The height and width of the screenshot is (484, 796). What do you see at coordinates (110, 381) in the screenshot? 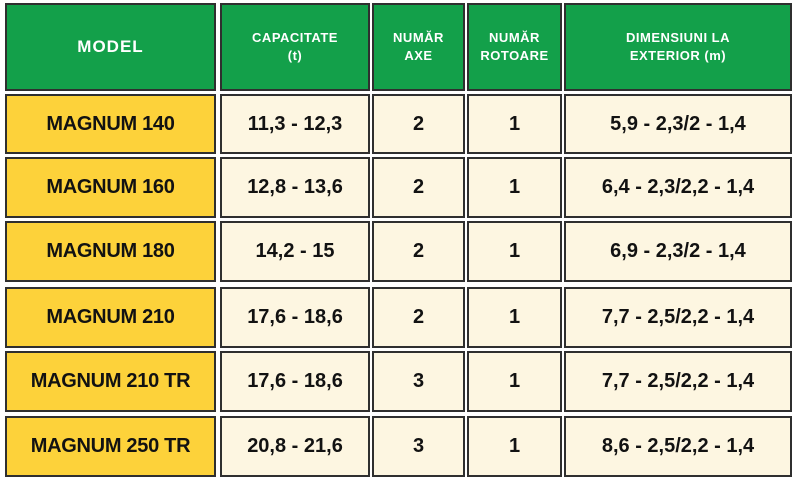
I see `cell-model: MAGNUM 210 TR` at bounding box center [110, 381].